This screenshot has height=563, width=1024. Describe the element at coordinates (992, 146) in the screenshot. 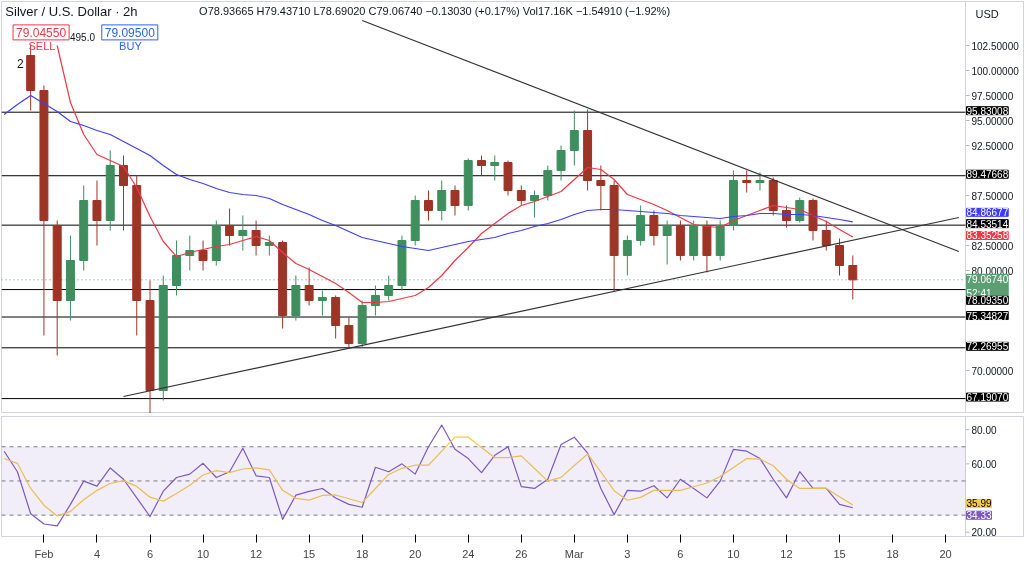

I see `y-tick-label: 92.50000` at that location.